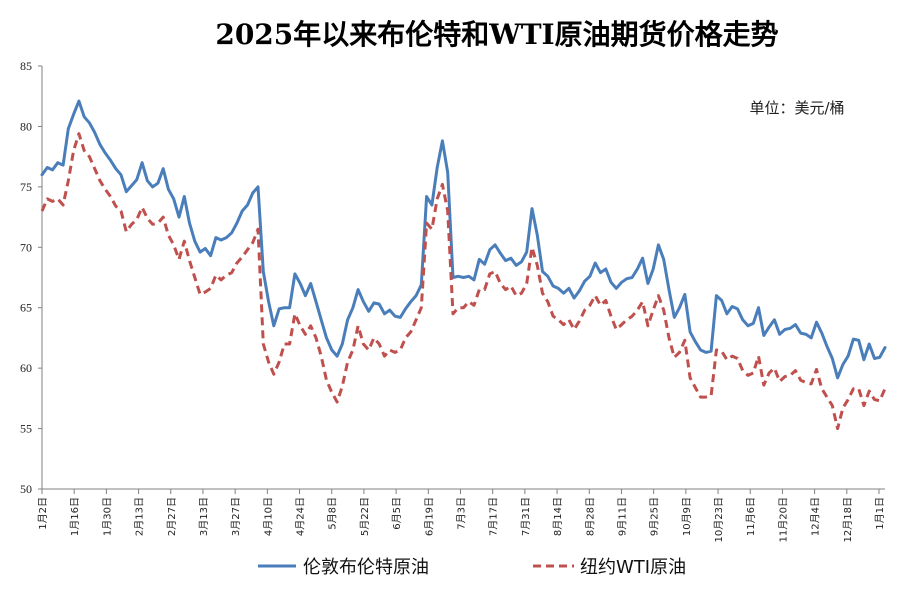 This screenshot has width=903, height=608. Describe the element at coordinates (526, 516) in the screenshot. I see `x-tick-label: 7月31日` at that location.